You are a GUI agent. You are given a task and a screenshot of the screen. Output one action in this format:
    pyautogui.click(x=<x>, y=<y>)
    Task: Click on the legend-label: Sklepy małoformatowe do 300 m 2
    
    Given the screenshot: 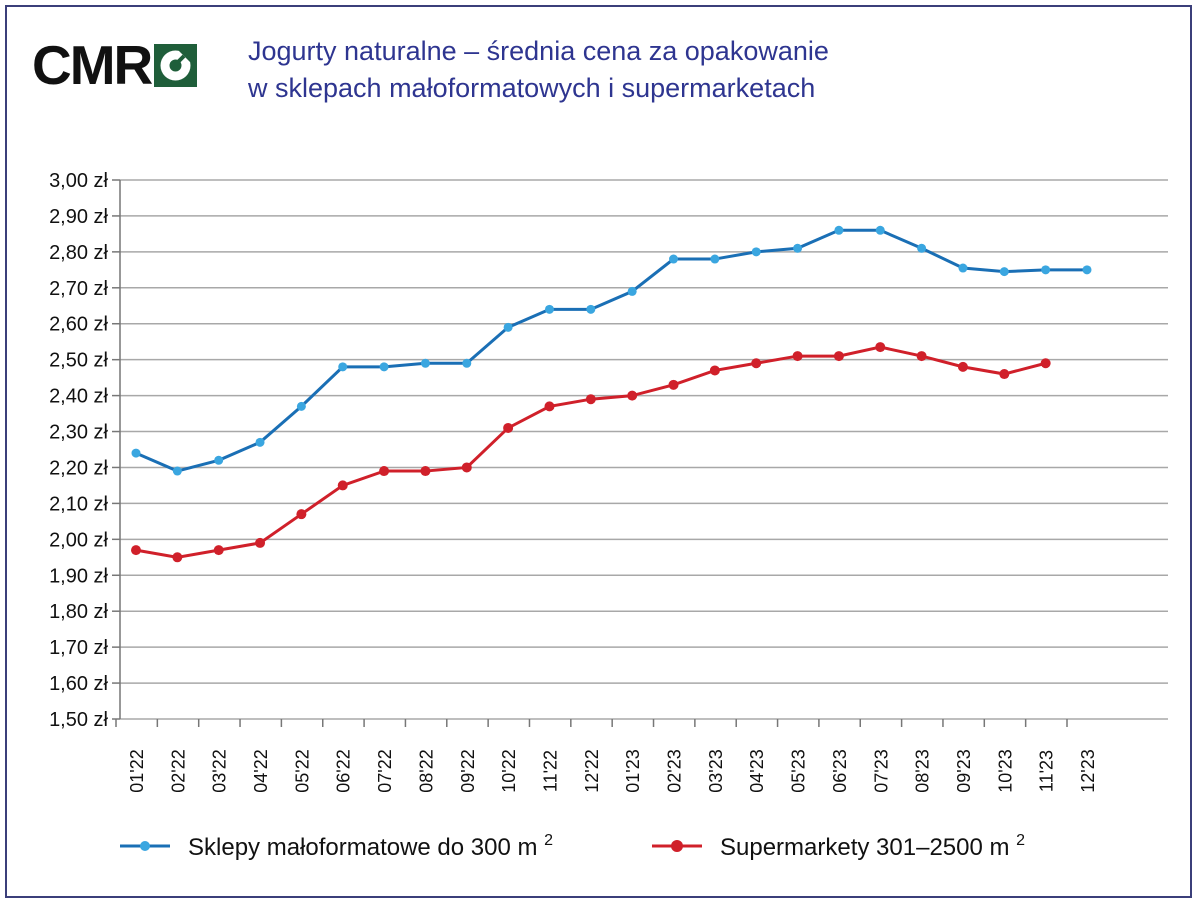 What is the action you would take?
    pyautogui.click(x=370, y=846)
    